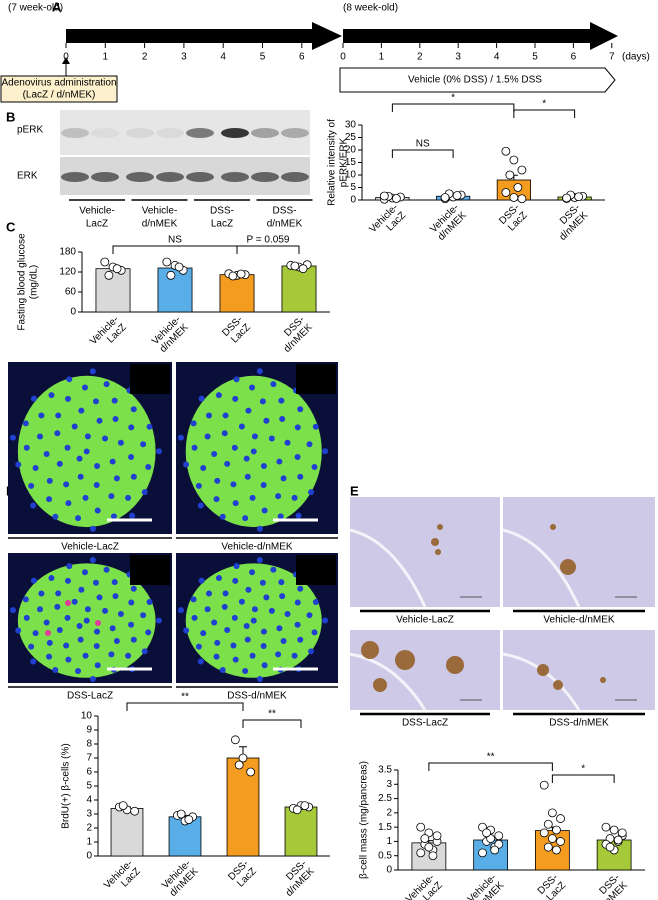 Image resolution: width=658 pixels, height=900 pixels. What do you see at coordinates (579, 723) in the screenshot?
I see `image-label: DSS-d/nMEK` at bounding box center [579, 723].